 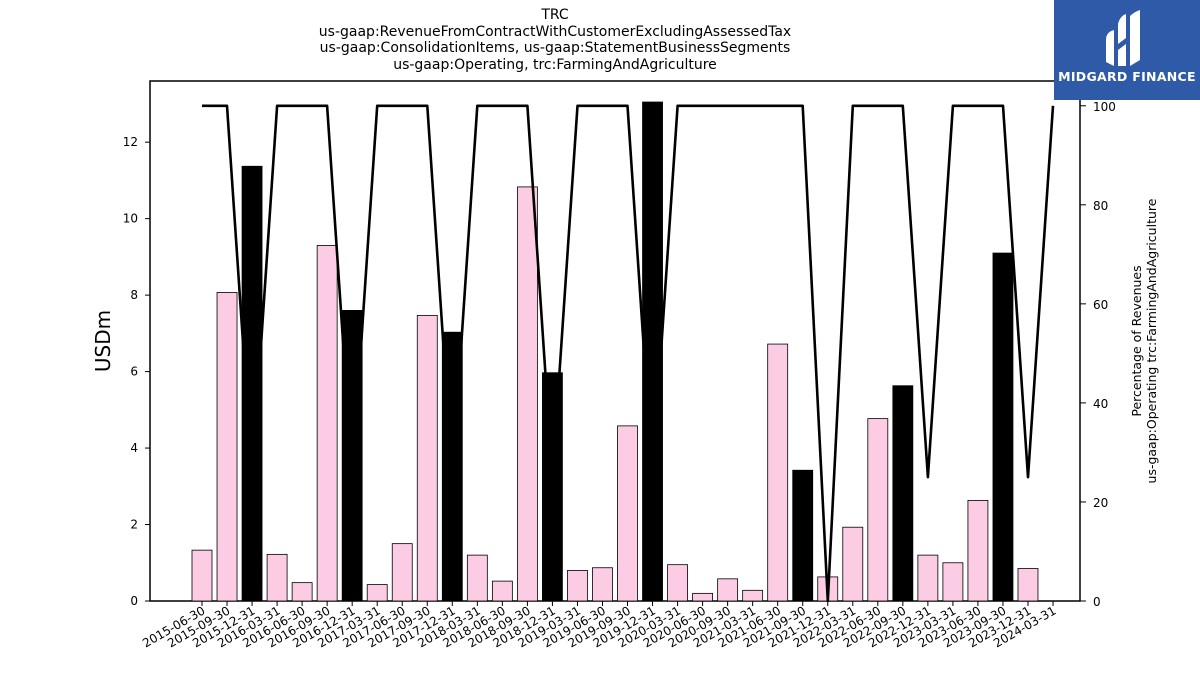 What do you see at coordinates (1127, 76) in the screenshot?
I see `logo-text: MIDGARD FINANCE` at bounding box center [1127, 76].